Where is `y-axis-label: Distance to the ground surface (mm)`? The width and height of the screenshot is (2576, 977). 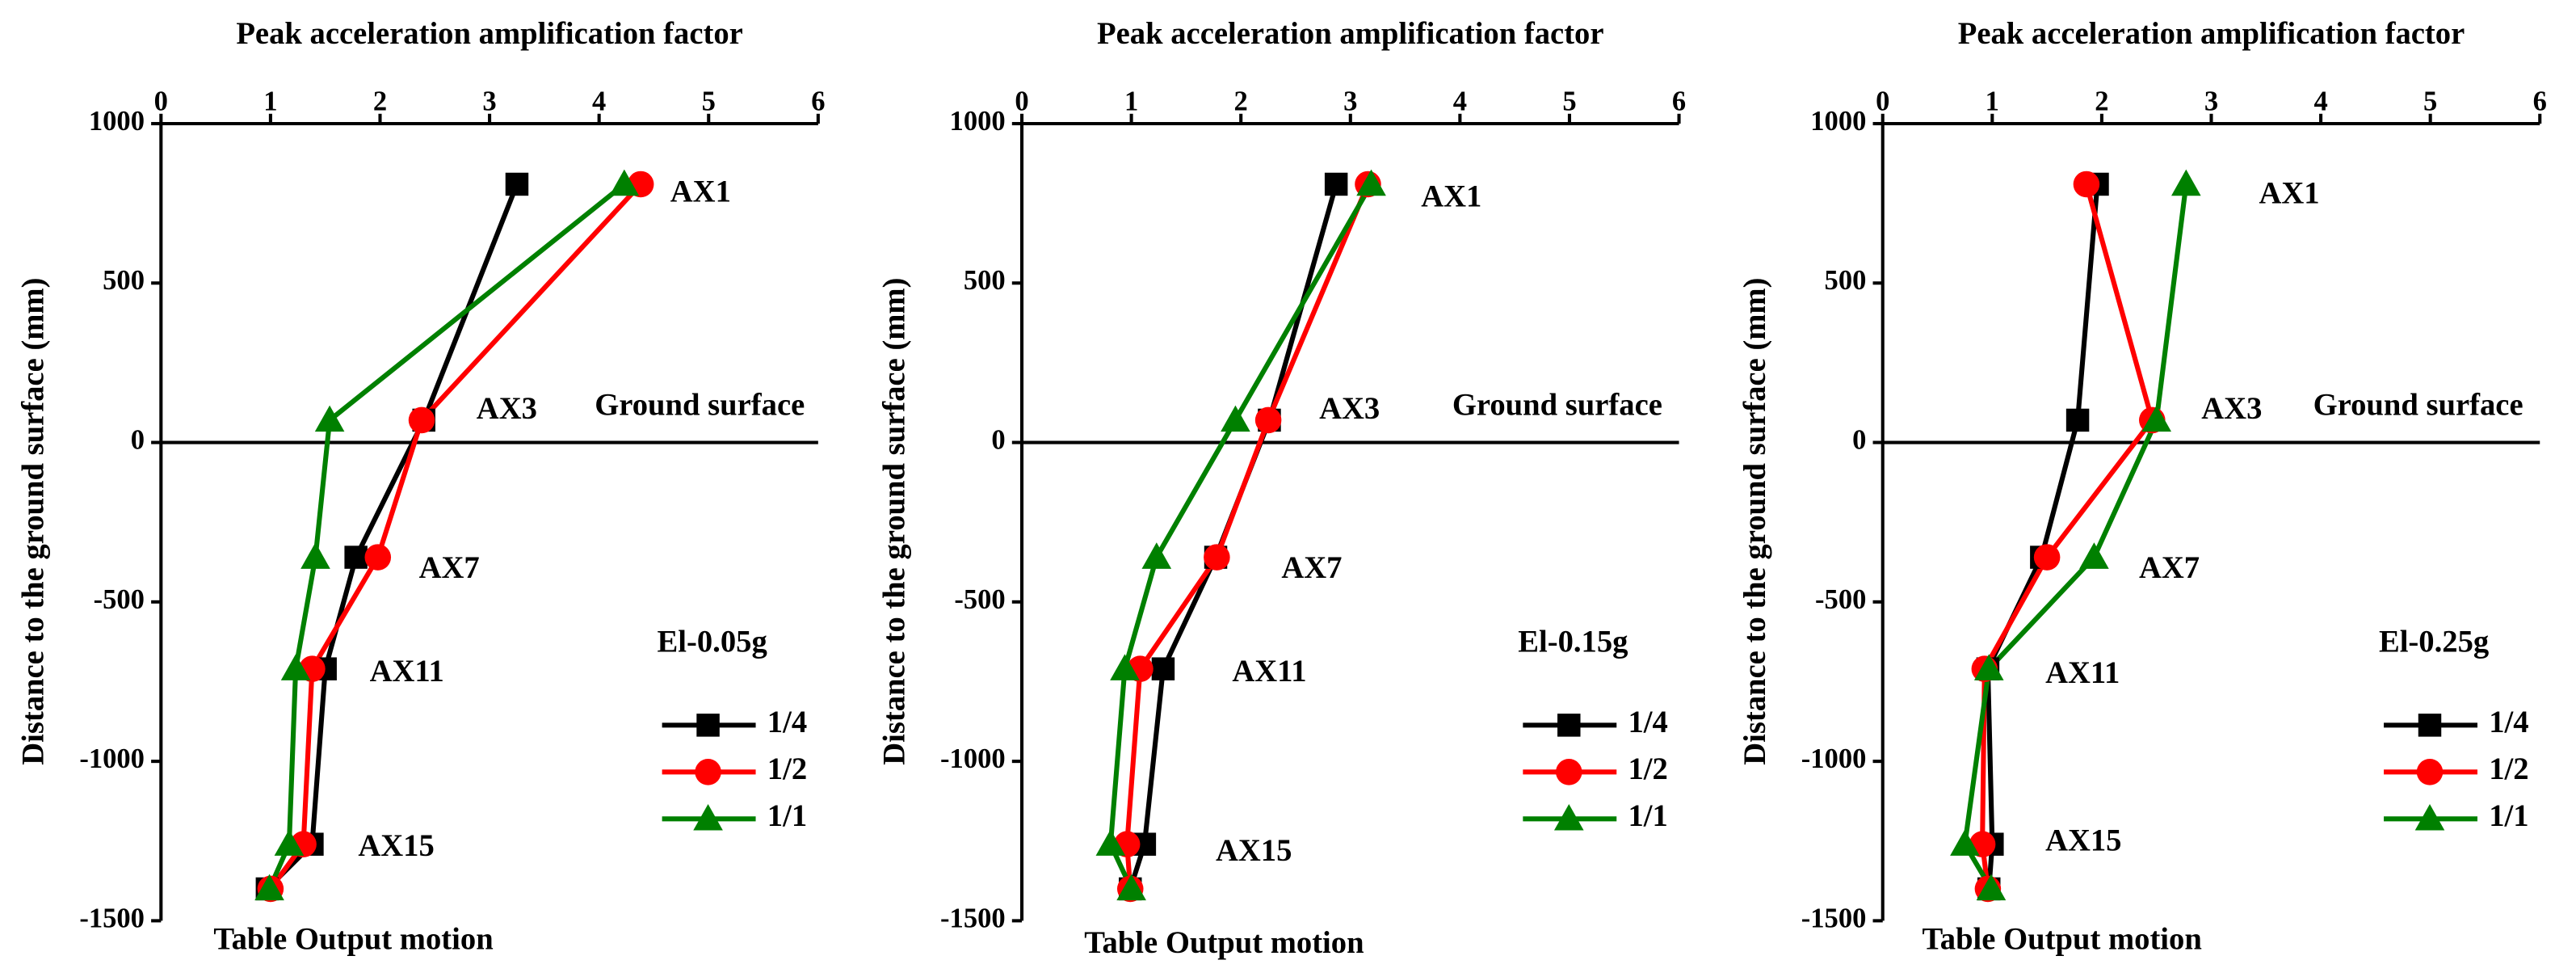
y-axis-label: Distance to the ground surface (mm) is located at coordinates (1755, 521).